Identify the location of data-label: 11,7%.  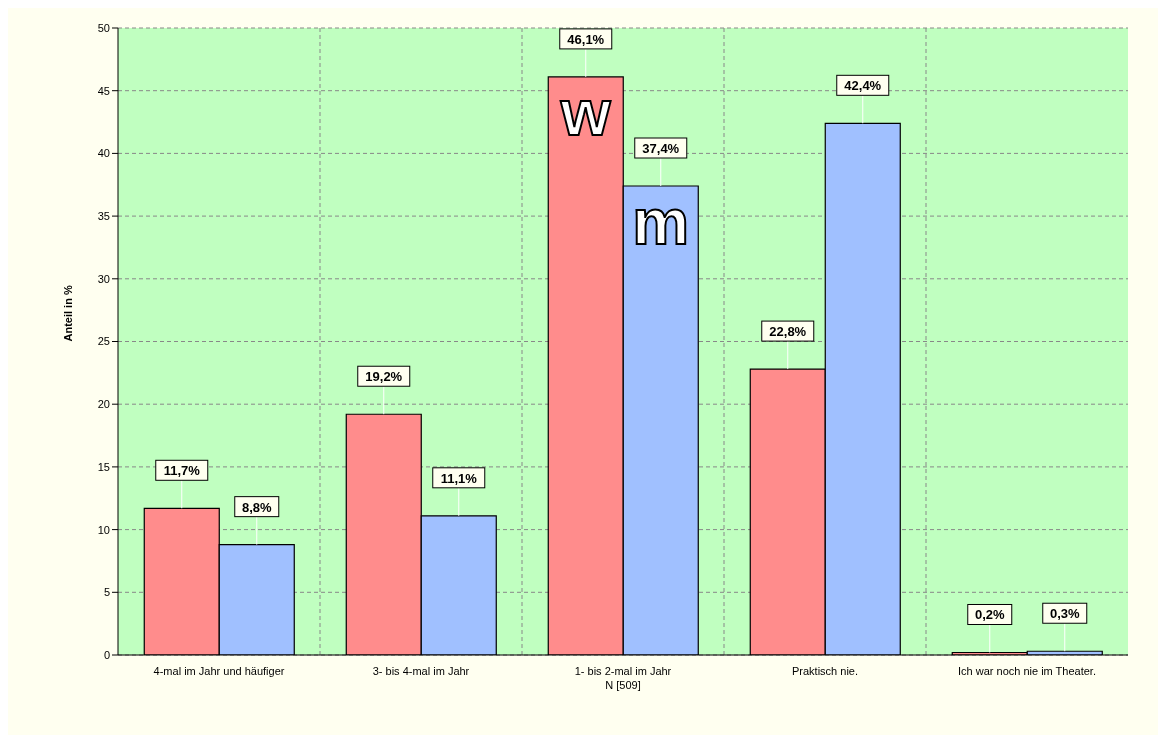
(182, 471).